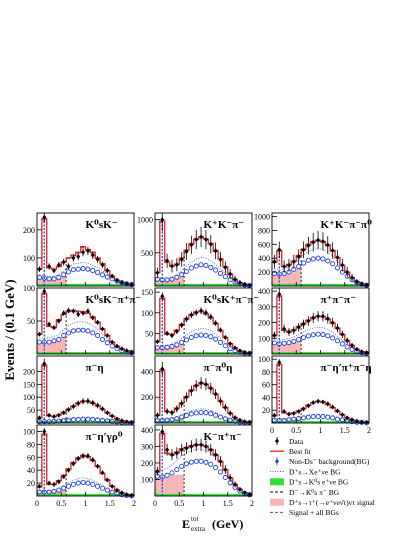 This screenshot has height=537, width=415. Describe the element at coordinates (369, 430) in the screenshot. I see `x-tick-label: 2` at that location.